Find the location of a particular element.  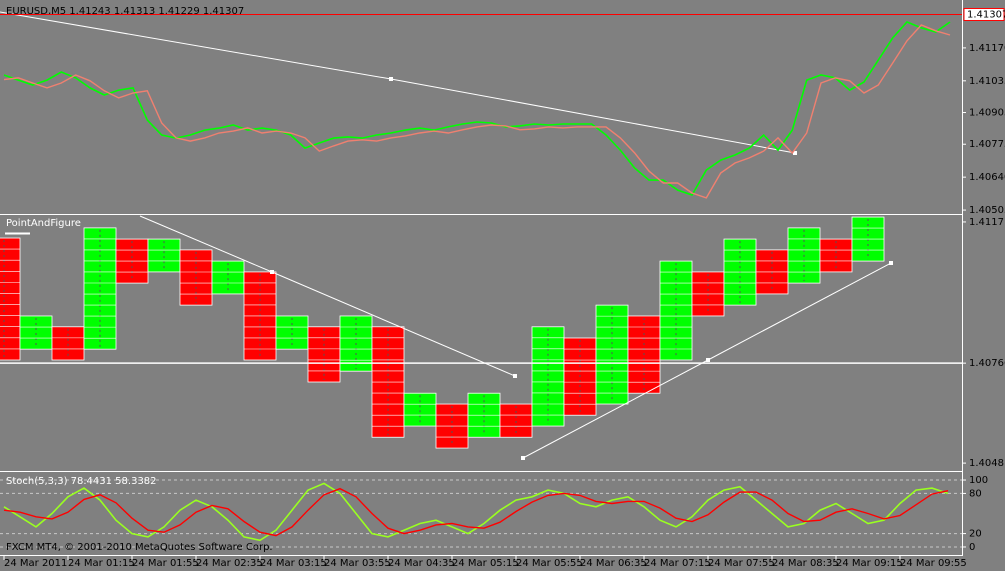

y-tick-label: 1.40905 is located at coordinates (987, 113).